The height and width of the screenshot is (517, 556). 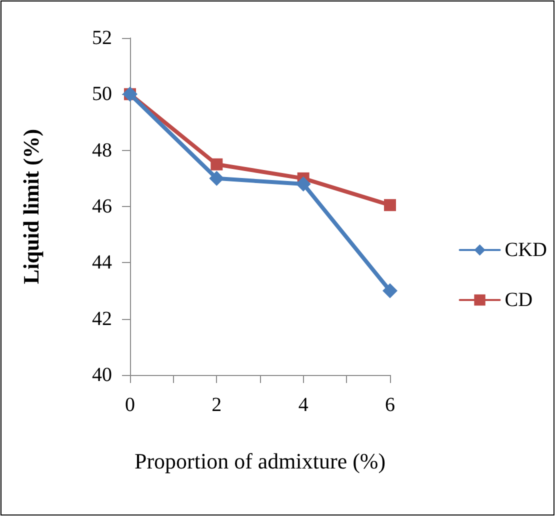 I want to click on legend-label: CD, so click(x=518, y=300).